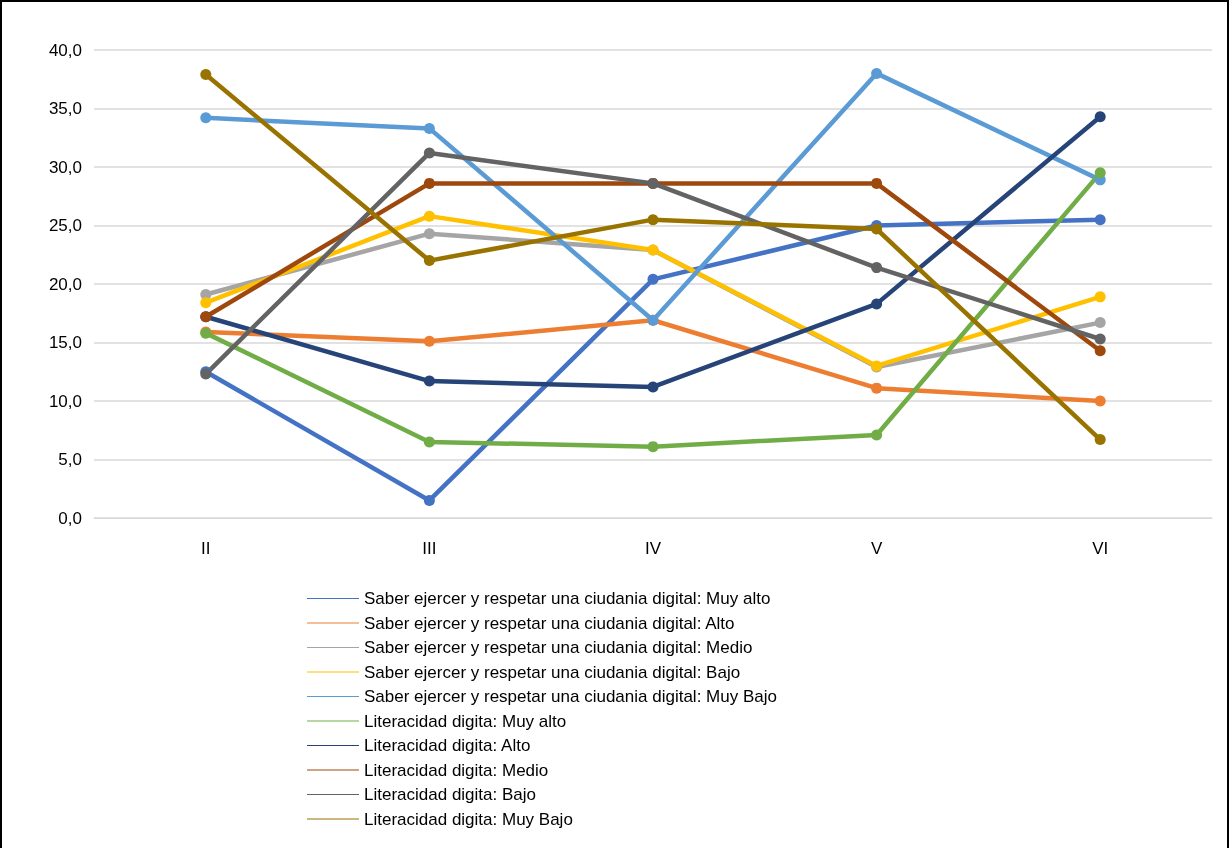  What do you see at coordinates (570, 696) in the screenshot?
I see `legend-label: Saber ejercer y respetar una ciudania digital: Muy Bajo` at bounding box center [570, 696].